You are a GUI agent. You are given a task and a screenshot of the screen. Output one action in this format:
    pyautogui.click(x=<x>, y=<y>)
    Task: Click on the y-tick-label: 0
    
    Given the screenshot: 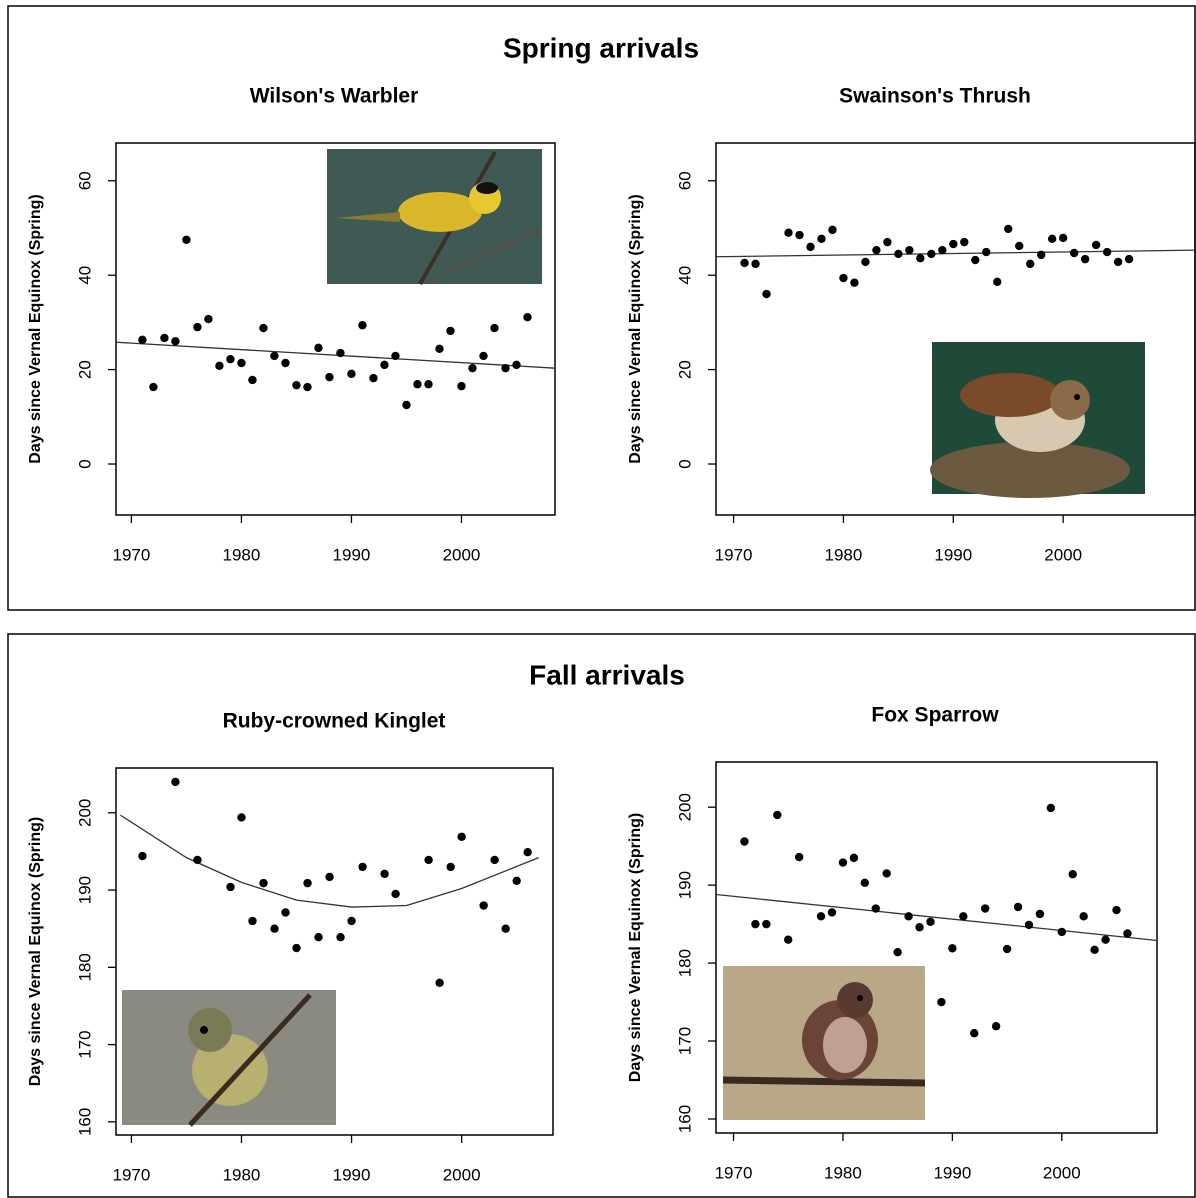 What is the action you would take?
    pyautogui.click(x=684, y=463)
    